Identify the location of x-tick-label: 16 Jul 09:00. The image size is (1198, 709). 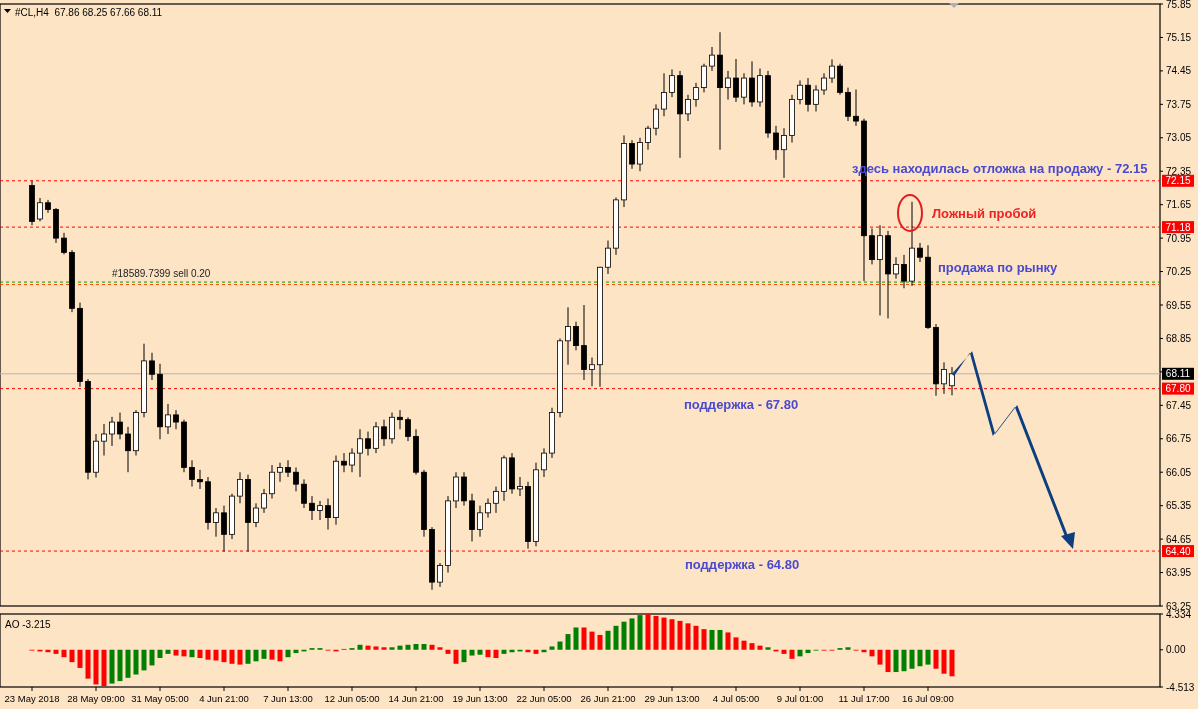
(928, 698).